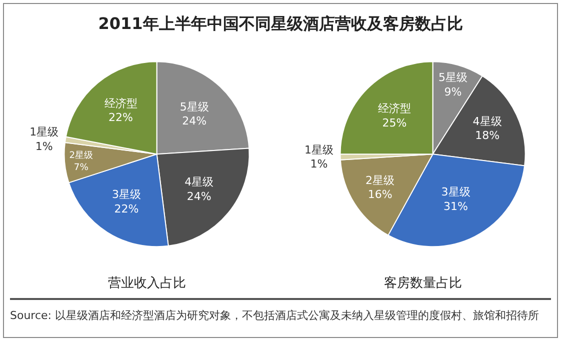 Image resolution: width=563 pixels, height=343 pixels. What do you see at coordinates (147, 283) in the screenshot?
I see `text: 营业收入占比` at bounding box center [147, 283].